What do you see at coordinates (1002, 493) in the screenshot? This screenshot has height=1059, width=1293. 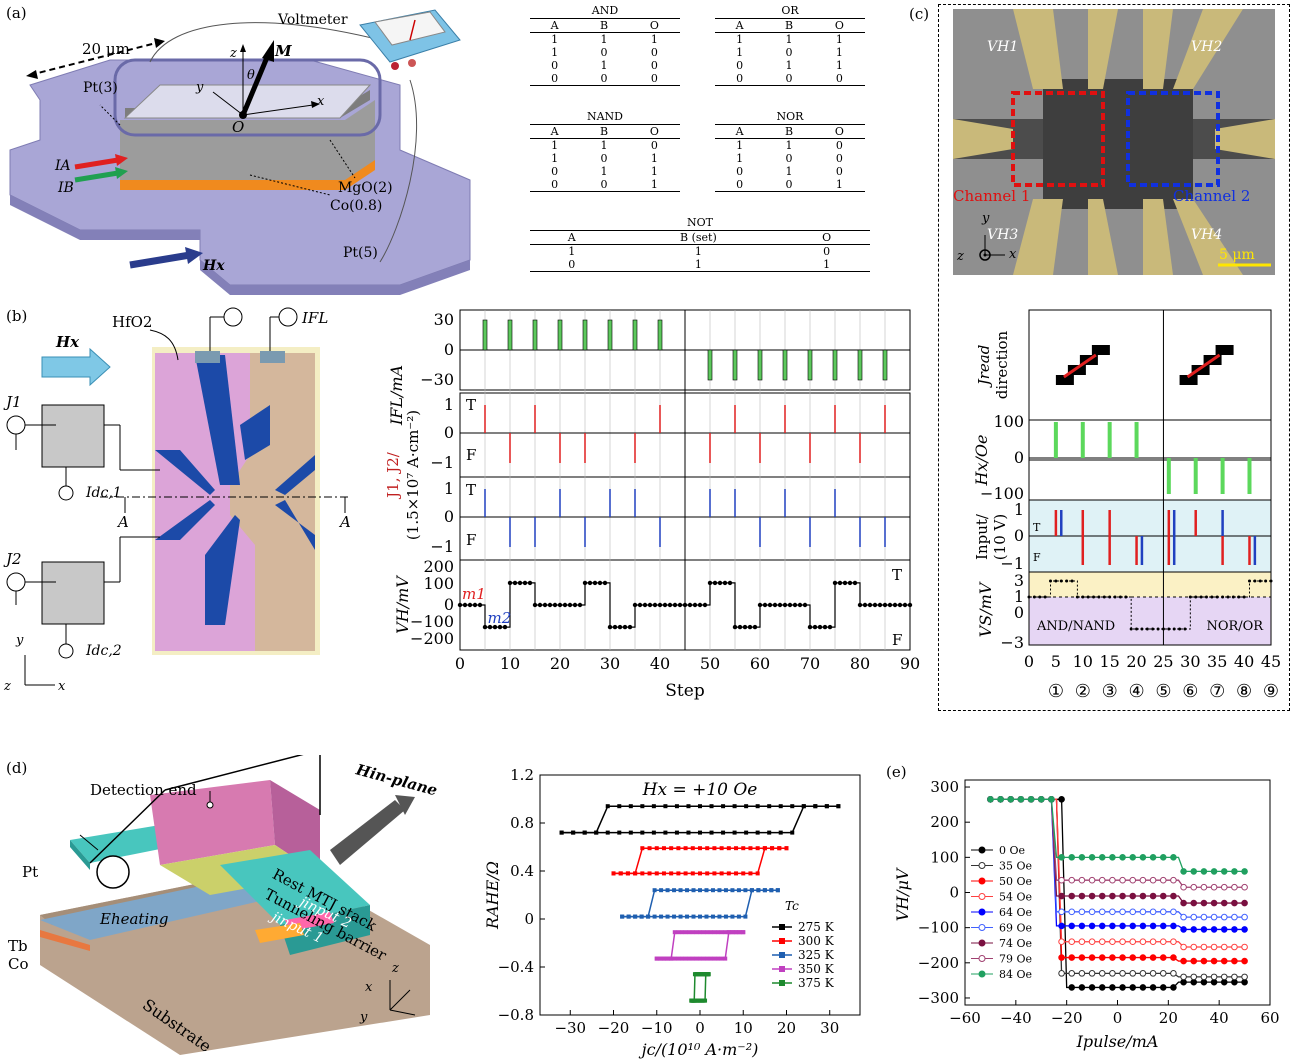 I see `hx-tick: −100` at bounding box center [1002, 493].